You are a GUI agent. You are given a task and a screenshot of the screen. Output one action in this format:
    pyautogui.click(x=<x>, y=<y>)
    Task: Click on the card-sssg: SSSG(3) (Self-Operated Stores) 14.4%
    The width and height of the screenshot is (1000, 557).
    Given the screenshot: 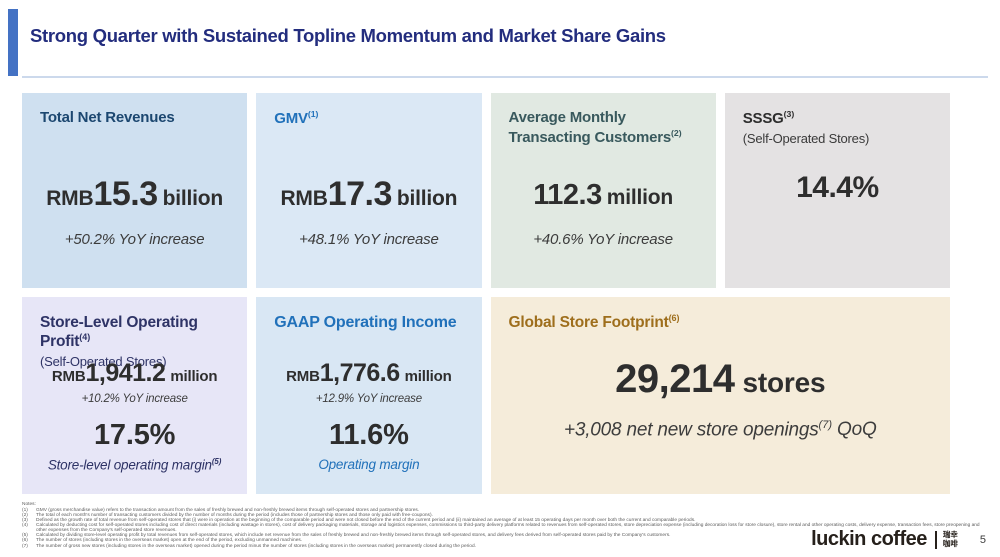 What is the action you would take?
    pyautogui.click(x=837, y=190)
    